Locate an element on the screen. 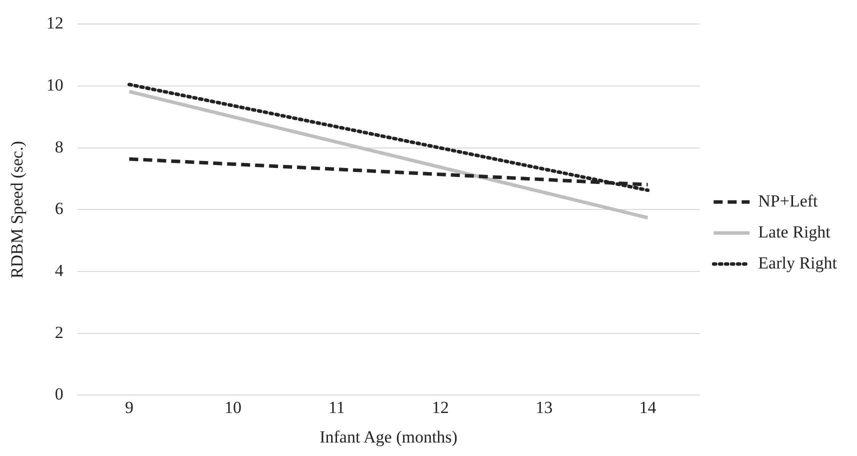 The width and height of the screenshot is (857, 456). legend-label: Early Right is located at coordinates (798, 262).